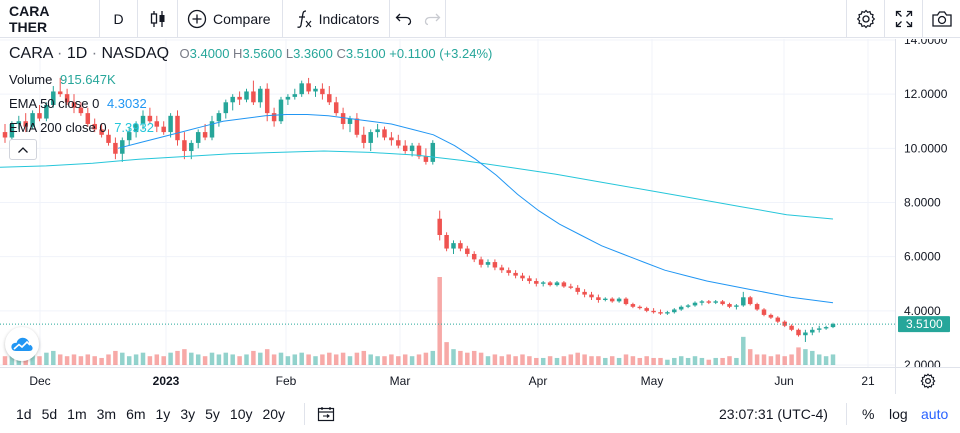 This screenshot has width=960, height=433. I want to click on date-range-button, so click(326, 414).